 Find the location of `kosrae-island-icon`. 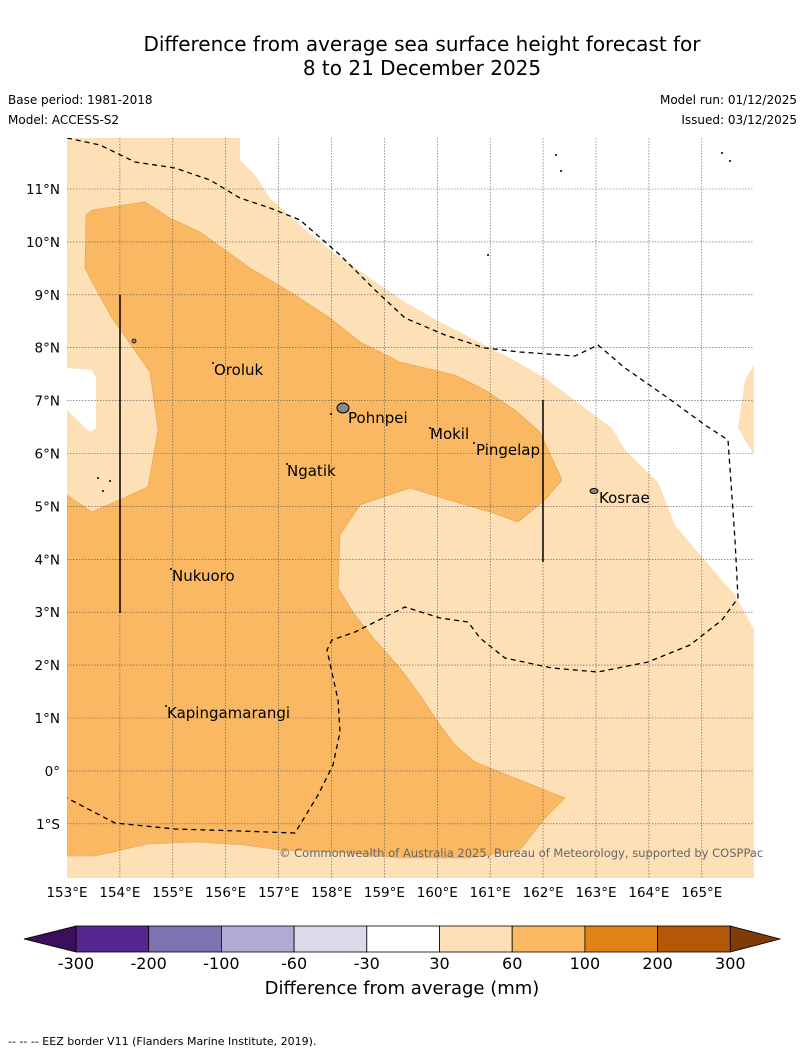

kosrae-island-icon is located at coordinates (594, 491).